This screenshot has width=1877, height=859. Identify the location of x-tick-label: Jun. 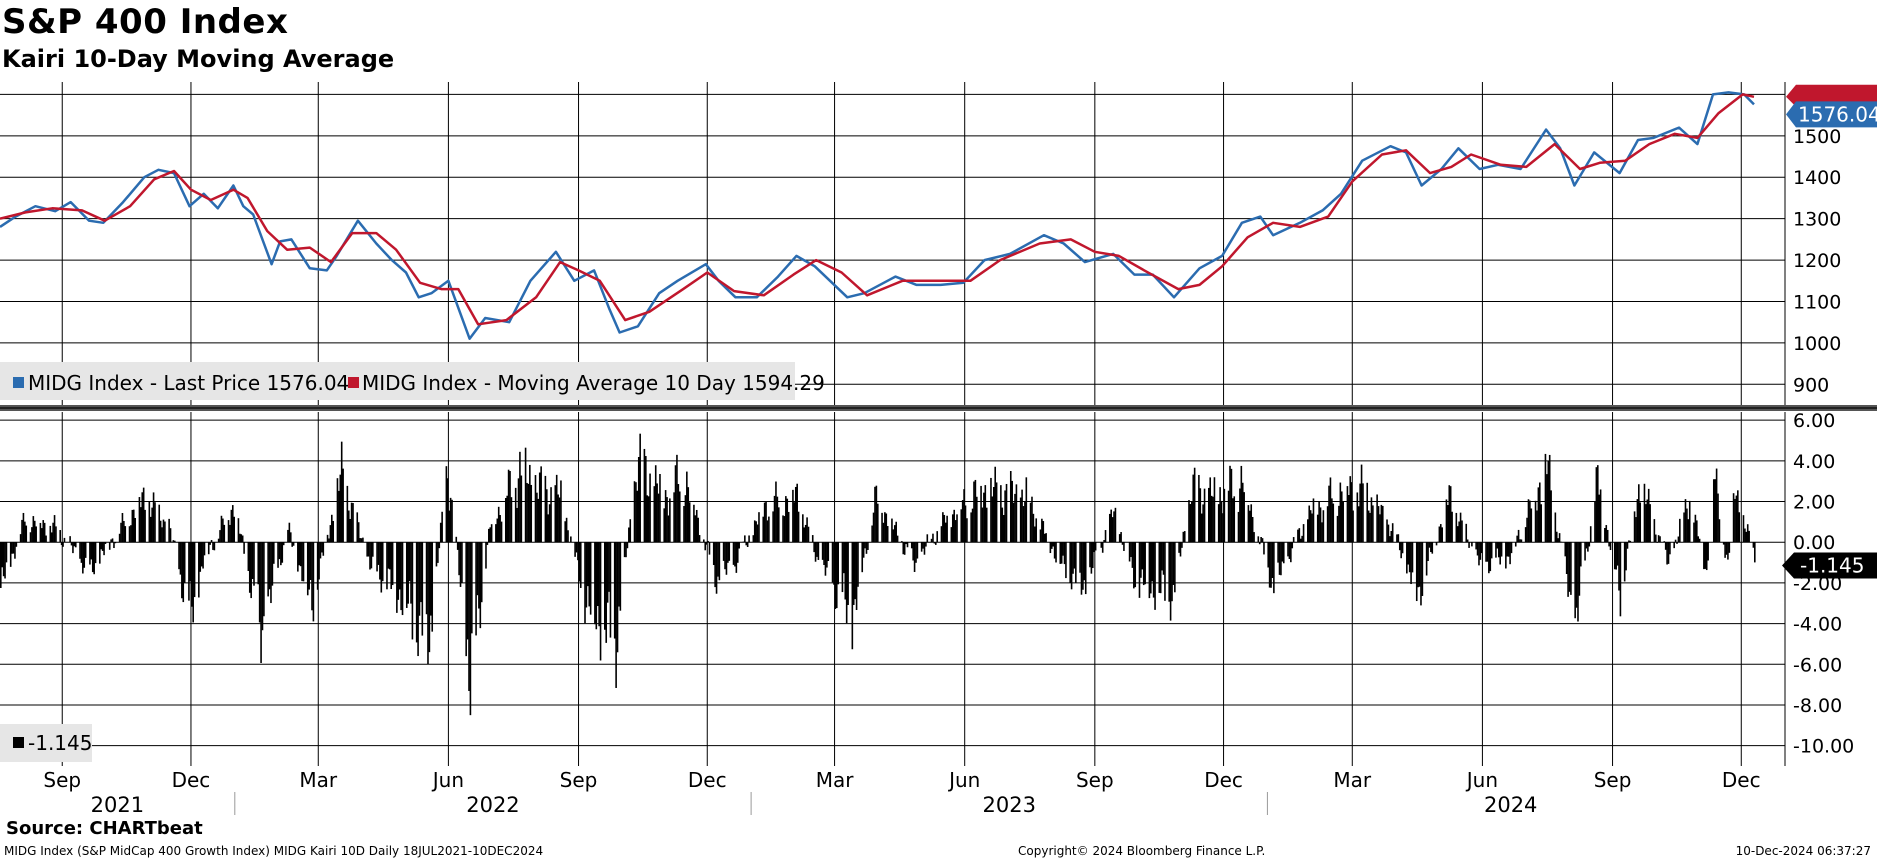
(1481, 780).